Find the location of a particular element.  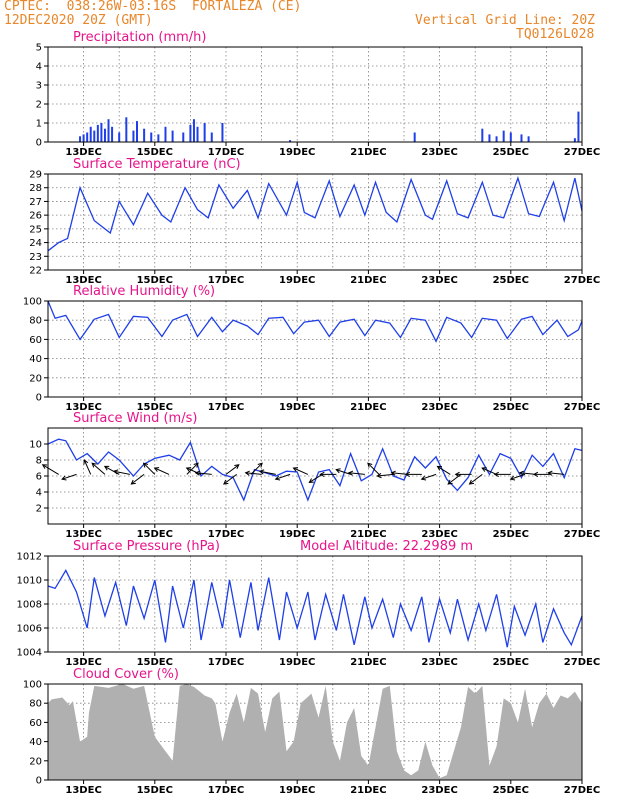

cloud-xtick-label: 13DEC is located at coordinates (83, 790).